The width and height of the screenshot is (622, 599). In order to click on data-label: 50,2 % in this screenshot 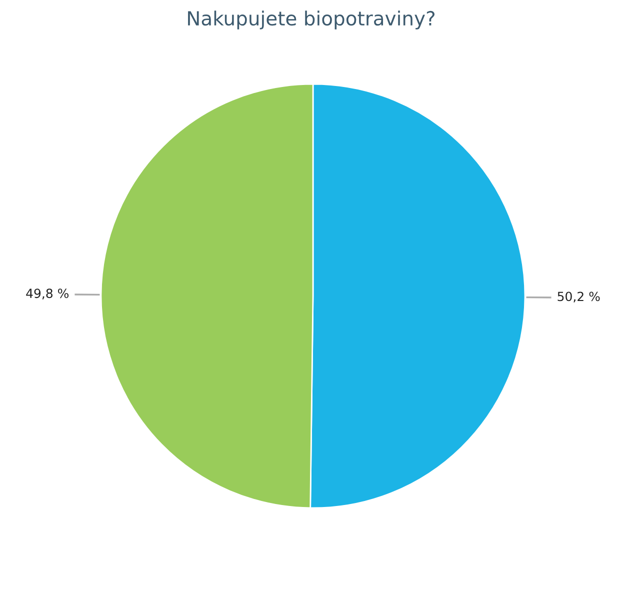, I will do `click(579, 297)`.